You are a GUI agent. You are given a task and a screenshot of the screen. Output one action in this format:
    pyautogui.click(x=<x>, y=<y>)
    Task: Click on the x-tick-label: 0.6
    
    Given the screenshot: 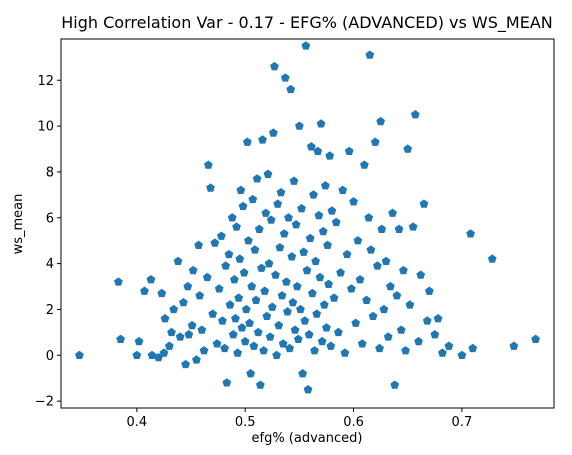 What is the action you would take?
    pyautogui.click(x=353, y=422)
    